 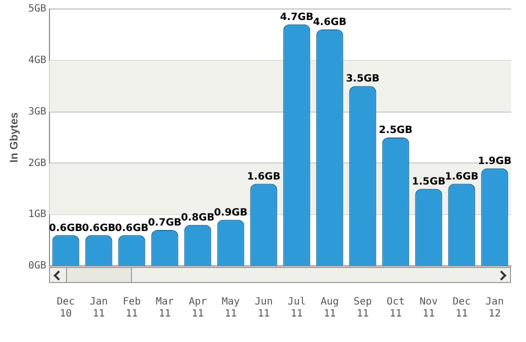 What do you see at coordinates (165, 223) in the screenshot?
I see `data-label: 0.7GB` at bounding box center [165, 223].